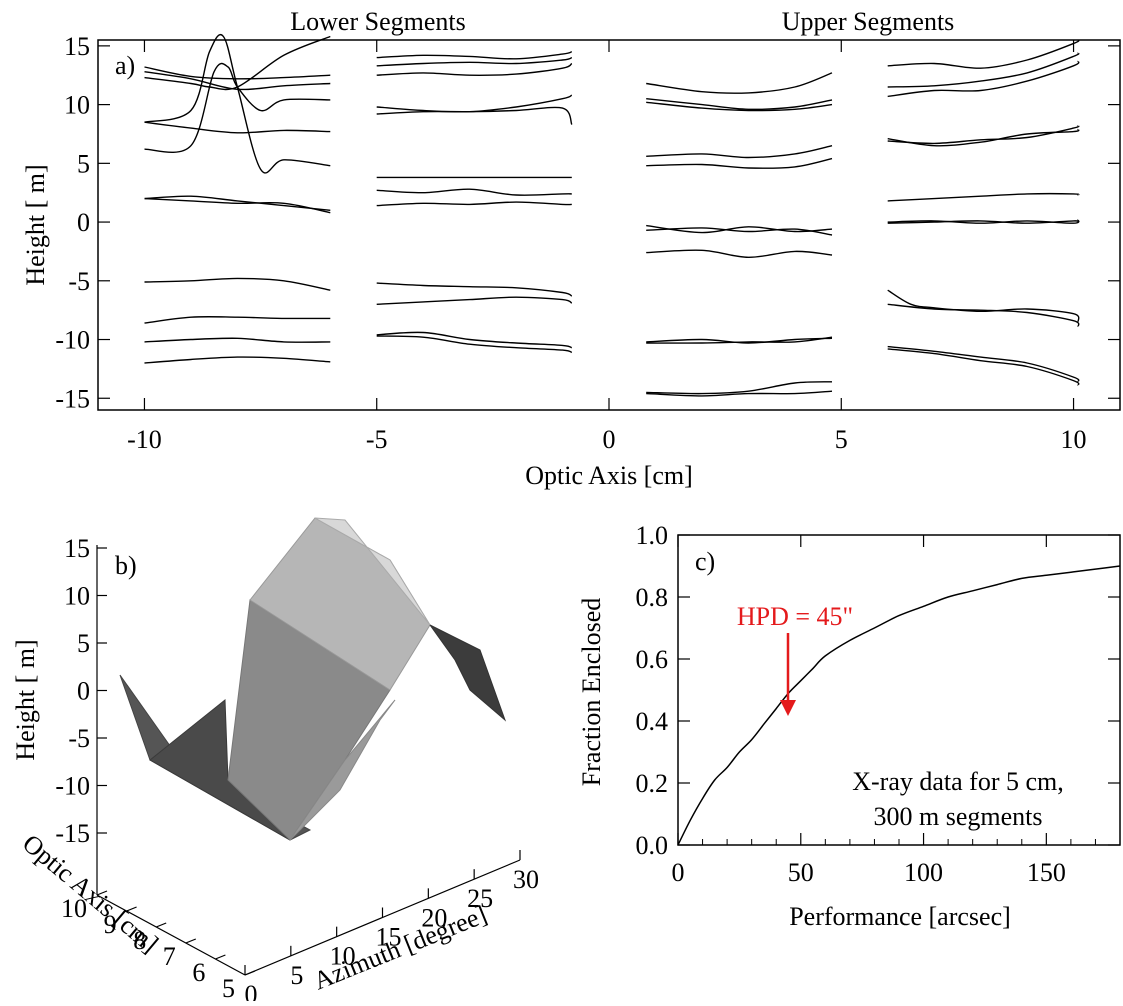  Describe the element at coordinates (652, 721) in the screenshot. I see `c-ytick-label: 0.4` at that location.